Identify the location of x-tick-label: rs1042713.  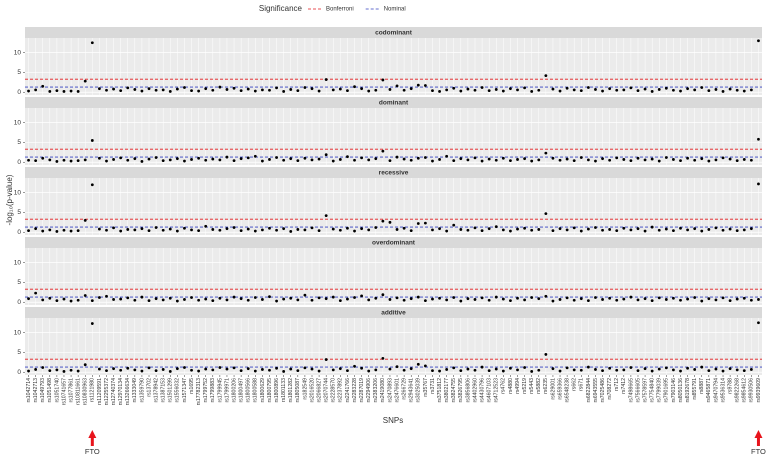
(36, 390).